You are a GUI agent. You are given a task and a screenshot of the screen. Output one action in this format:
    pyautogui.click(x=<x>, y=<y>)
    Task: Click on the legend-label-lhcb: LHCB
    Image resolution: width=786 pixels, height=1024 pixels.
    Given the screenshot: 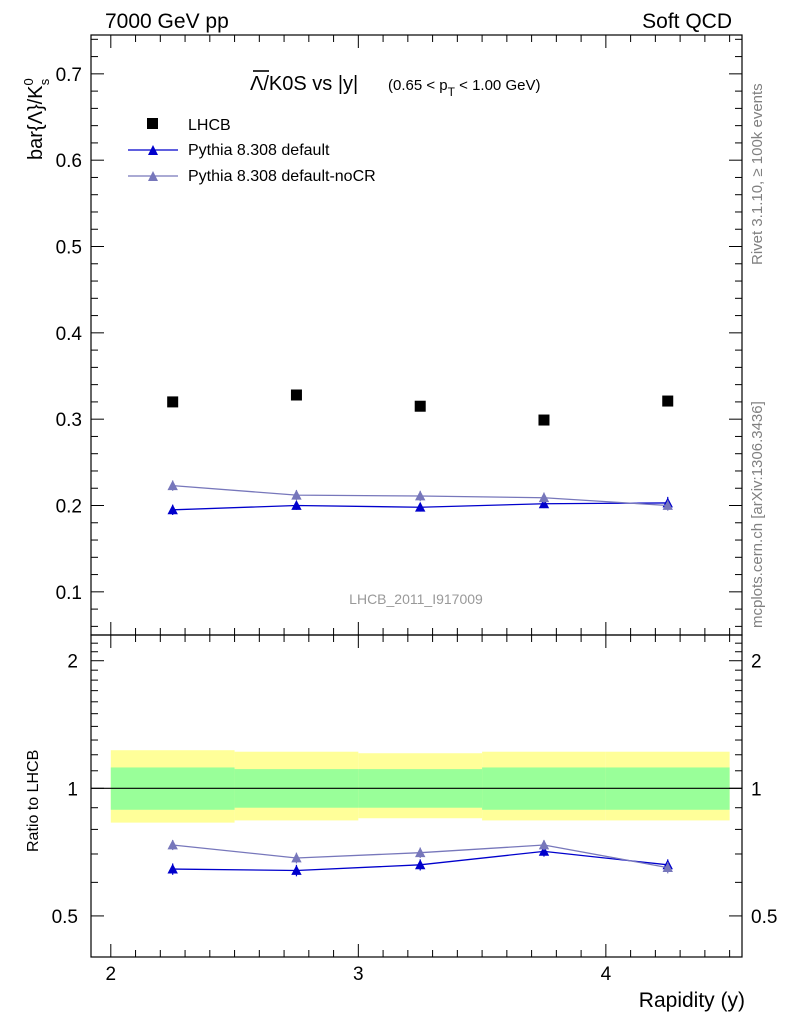 What is the action you would take?
    pyautogui.click(x=209, y=125)
    